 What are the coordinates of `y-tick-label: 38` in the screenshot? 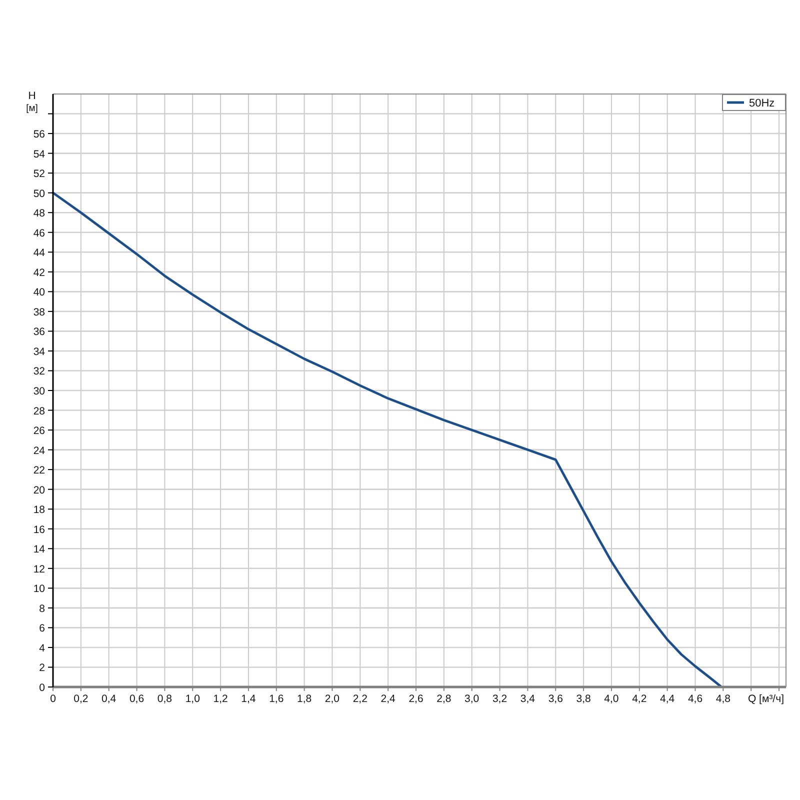 It's located at (39, 312).